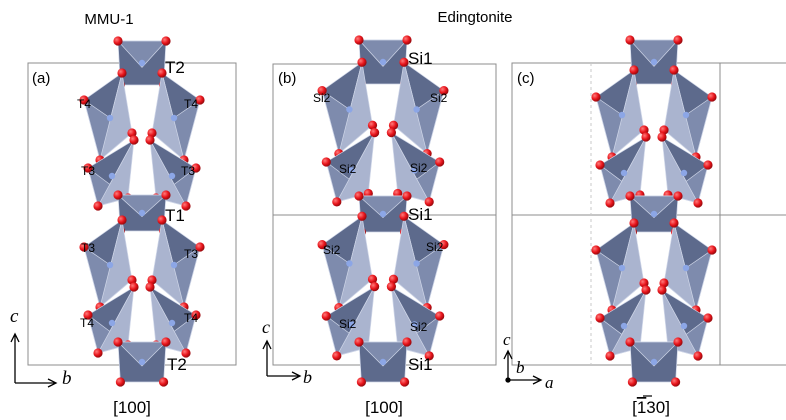  Describe the element at coordinates (439, 98) in the screenshot. I see `site-Si2-ur: Si2` at that location.